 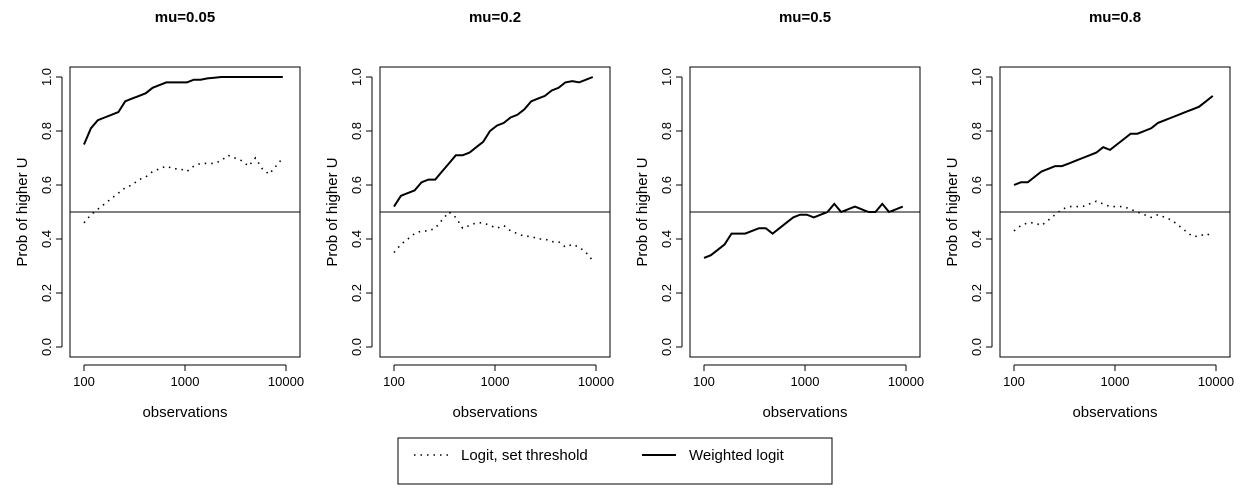 I want to click on legend-label: Weighted logit, so click(x=737, y=455).